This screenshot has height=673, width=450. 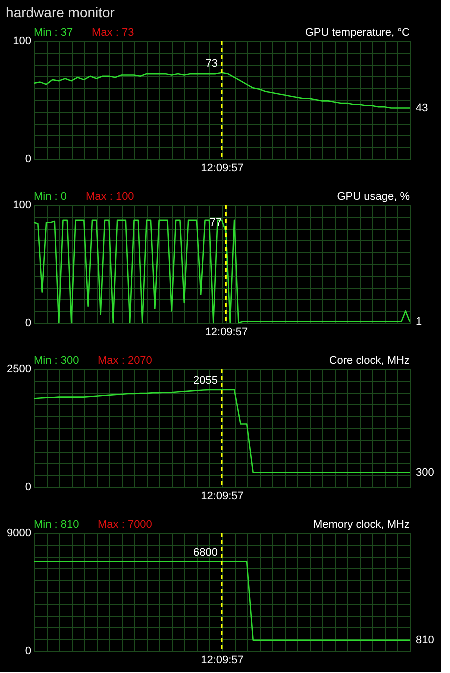 What do you see at coordinates (425, 472) in the screenshot?
I see `text: 300` at bounding box center [425, 472].